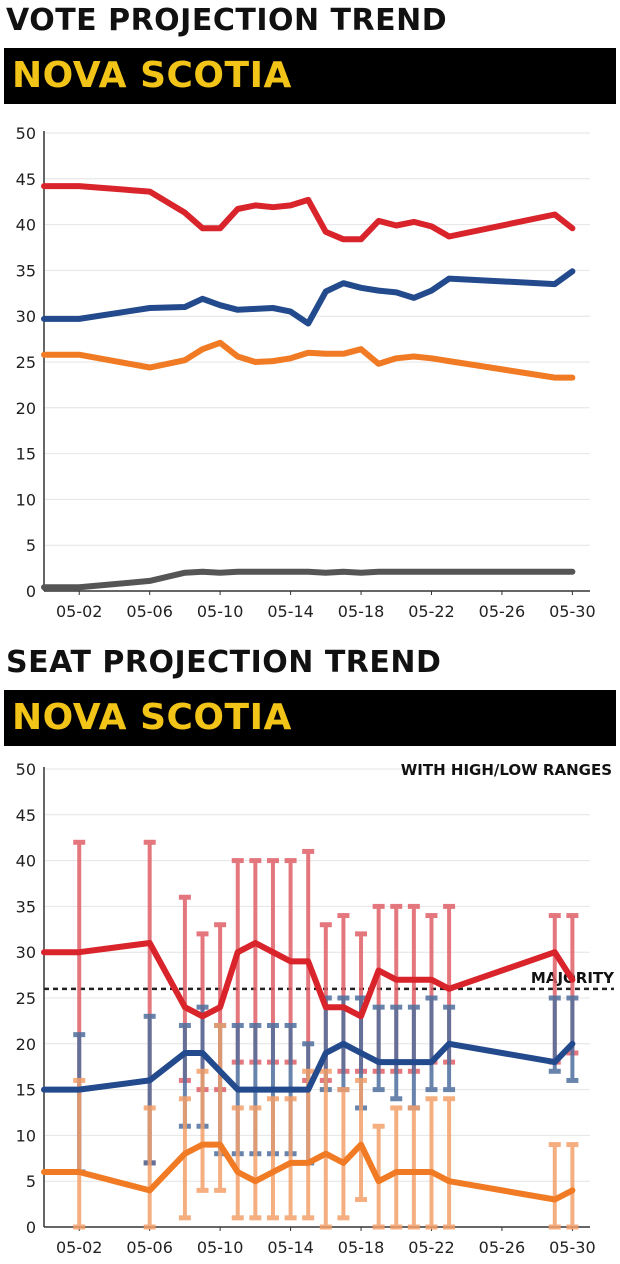 This screenshot has width=620, height=1264. What do you see at coordinates (227, 20) in the screenshot?
I see `vote-chart-title: VOTE PROJECTION TREND` at bounding box center [227, 20].